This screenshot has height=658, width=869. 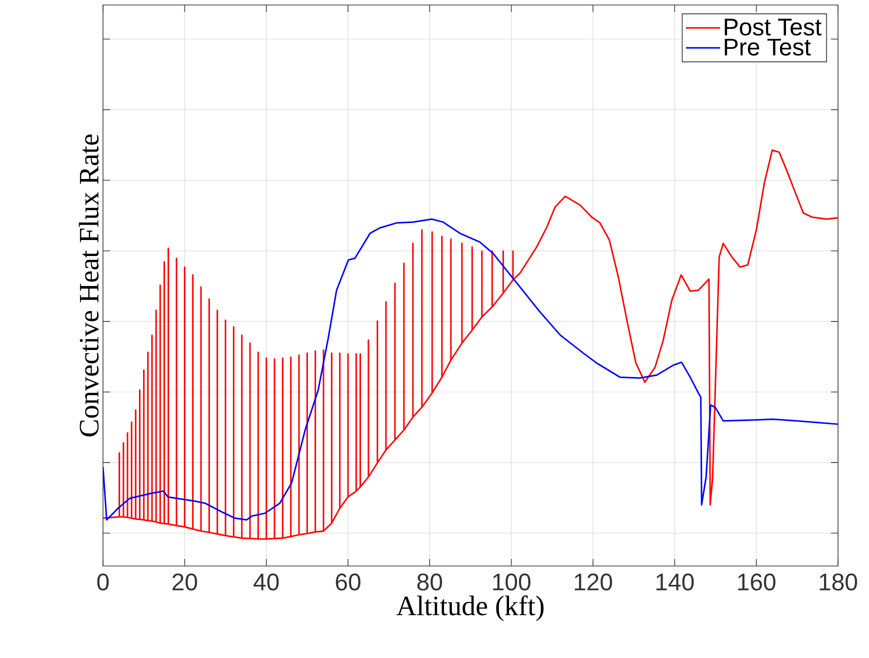 What do you see at coordinates (470, 608) in the screenshot?
I see `x-axis-title: Altitude (kft)` at bounding box center [470, 608].